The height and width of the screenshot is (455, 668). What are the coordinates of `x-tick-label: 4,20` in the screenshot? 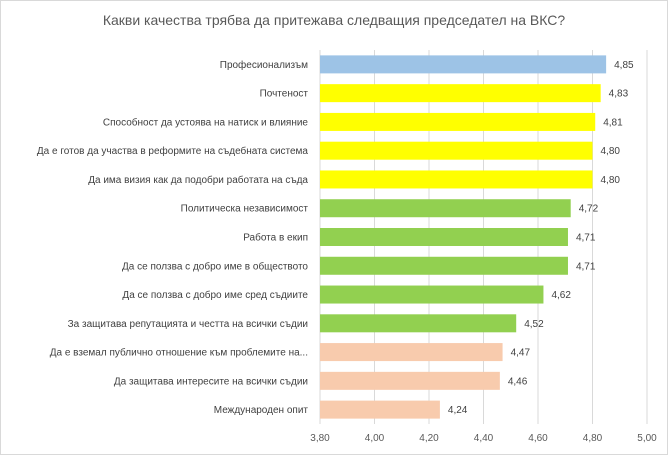 It's located at (429, 438).